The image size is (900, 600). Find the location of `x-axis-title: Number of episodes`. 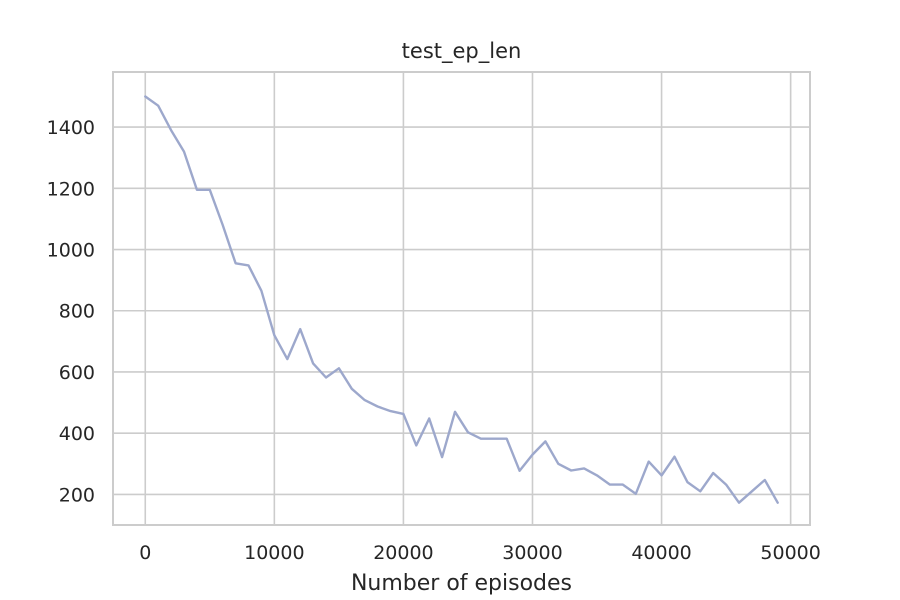

x-axis-title: Number of episodes is located at coordinates (461, 583).